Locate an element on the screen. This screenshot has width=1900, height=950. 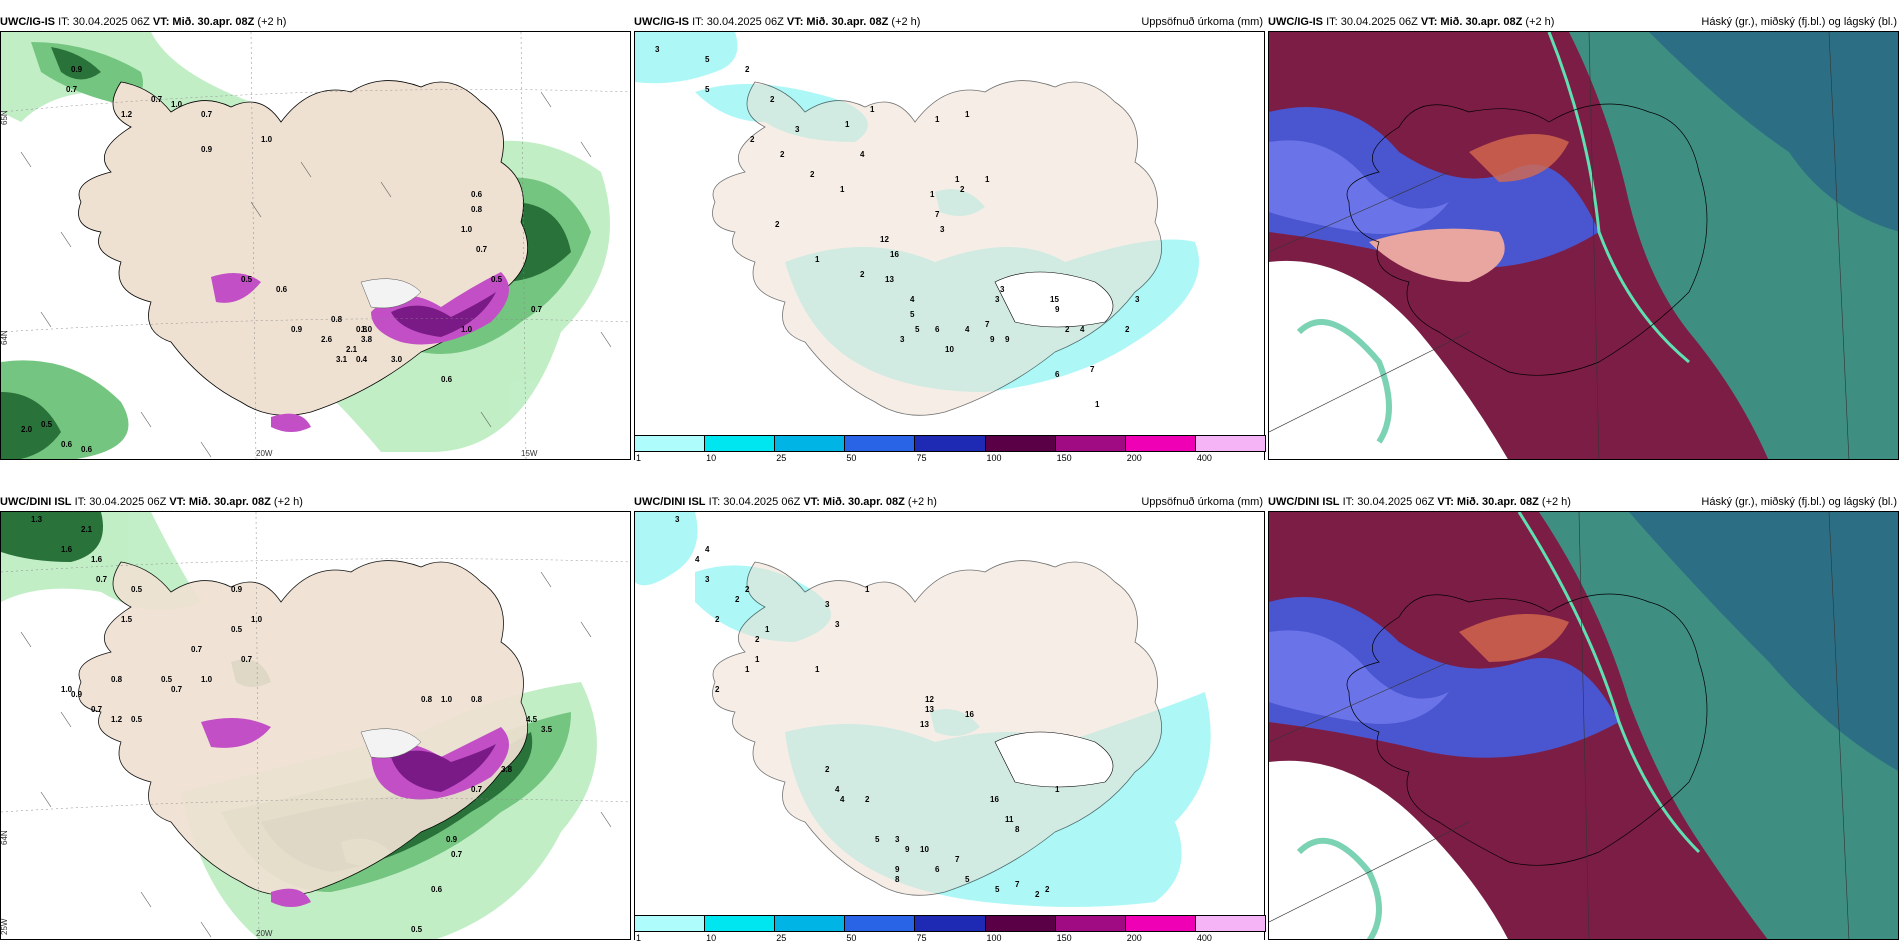
precip-value-label: 1.6 is located at coordinates (67, 549).